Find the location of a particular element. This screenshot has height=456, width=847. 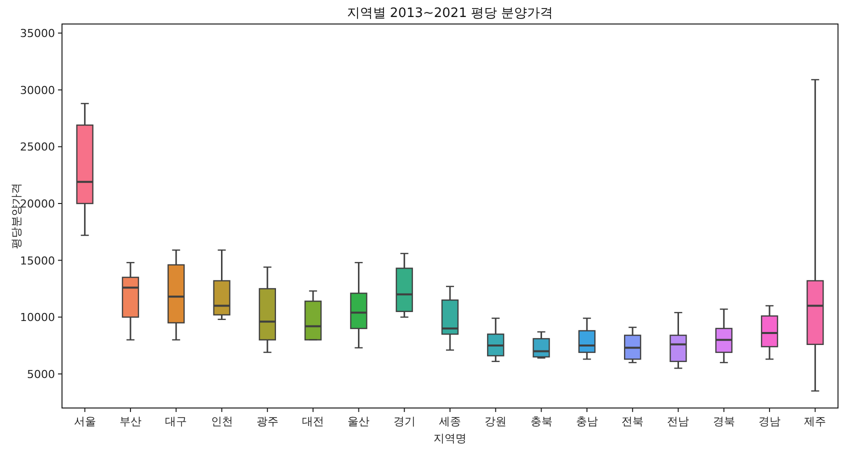

y-tick-label: 15000 is located at coordinates (37, 261).